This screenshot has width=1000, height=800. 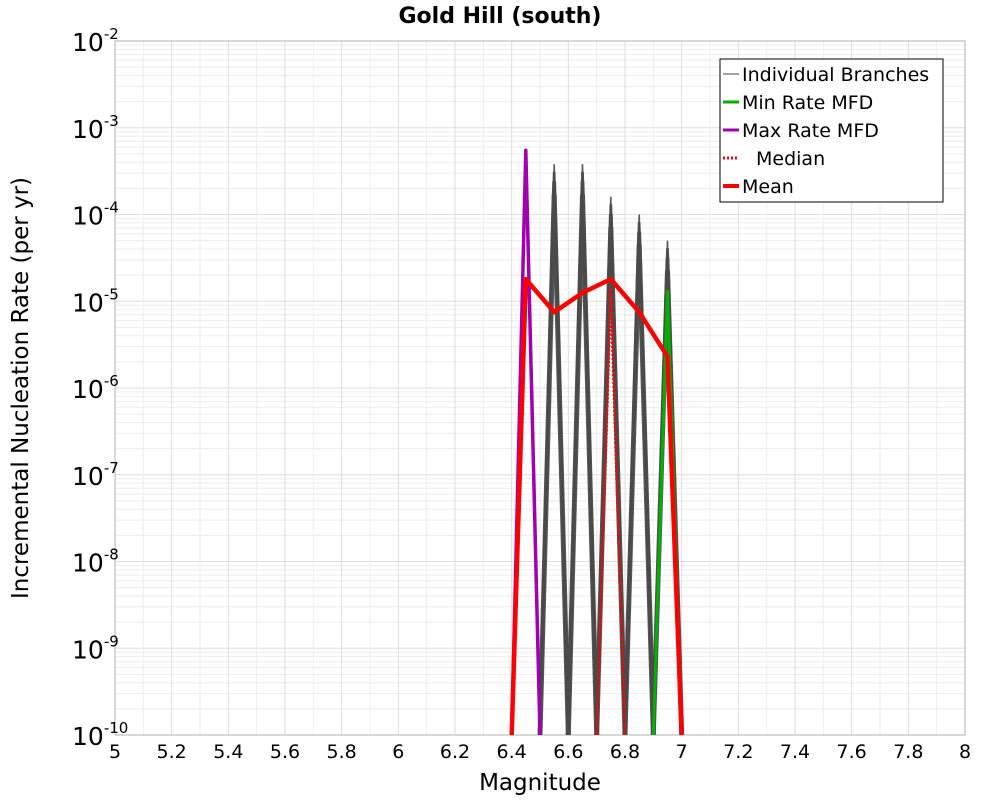 What do you see at coordinates (965, 752) in the screenshot?
I see `x-tick-label: 8` at bounding box center [965, 752].